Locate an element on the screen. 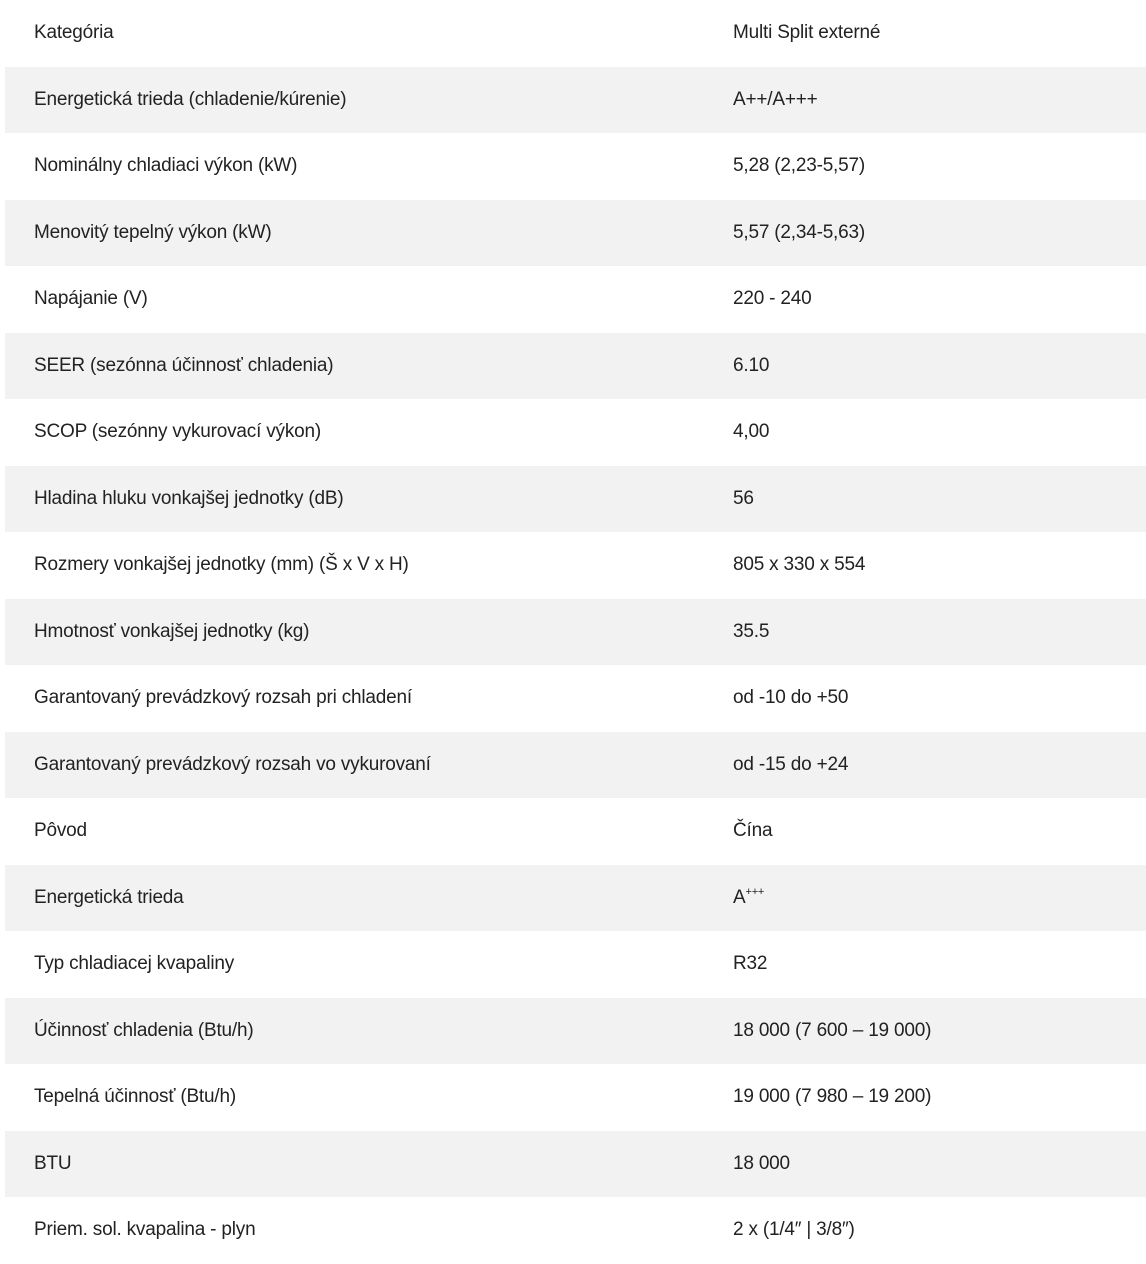 The width and height of the screenshot is (1146, 1264). spec-row-noise-level: Hladina hluku vonkajšej jednotky (dB) 56 is located at coordinates (575, 498).